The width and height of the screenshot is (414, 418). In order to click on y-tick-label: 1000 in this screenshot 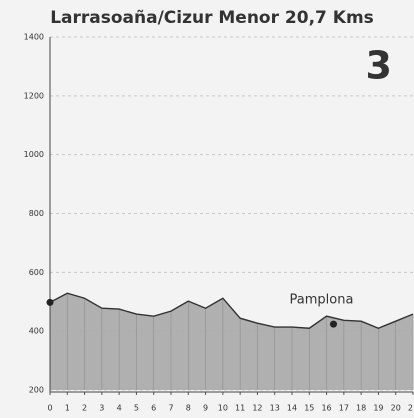, I will do `click(34, 154)`.